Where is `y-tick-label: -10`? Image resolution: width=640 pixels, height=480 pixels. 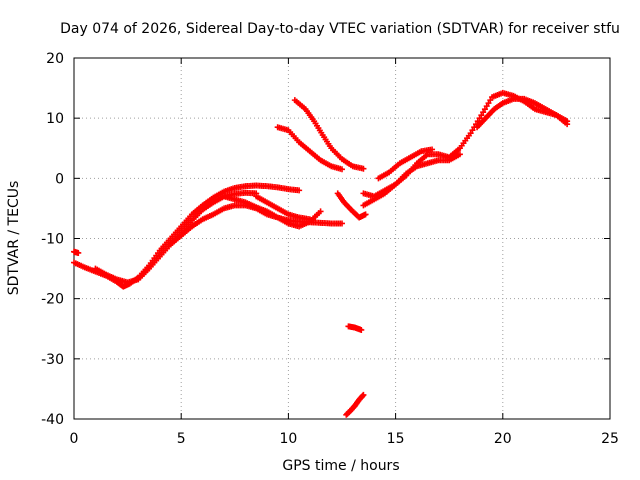 y-tick-label: -10 is located at coordinates (52, 240).